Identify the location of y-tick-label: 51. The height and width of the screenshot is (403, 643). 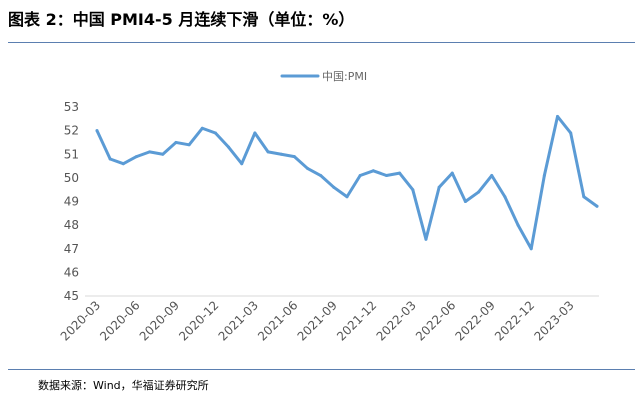
(71, 154).